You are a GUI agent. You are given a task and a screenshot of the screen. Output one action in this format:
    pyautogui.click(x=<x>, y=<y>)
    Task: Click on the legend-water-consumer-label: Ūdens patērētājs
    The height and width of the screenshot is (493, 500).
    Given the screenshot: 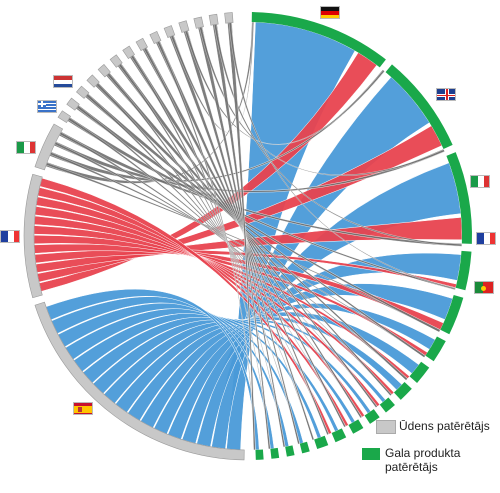 What is the action you would take?
    pyautogui.click(x=444, y=426)
    